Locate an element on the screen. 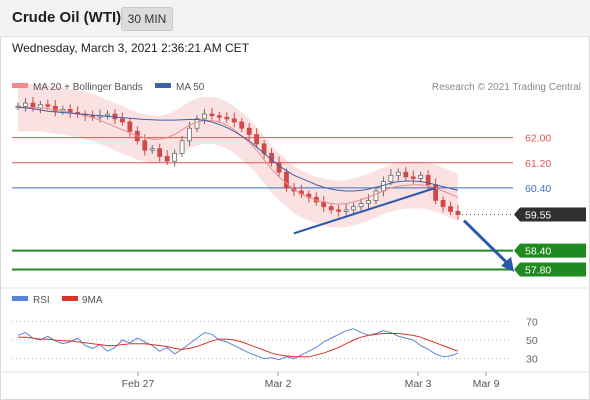 The width and height of the screenshot is (590, 400). datetime-label: Wednesday, March 3, 2021 2:36:21 AM CET is located at coordinates (131, 48).